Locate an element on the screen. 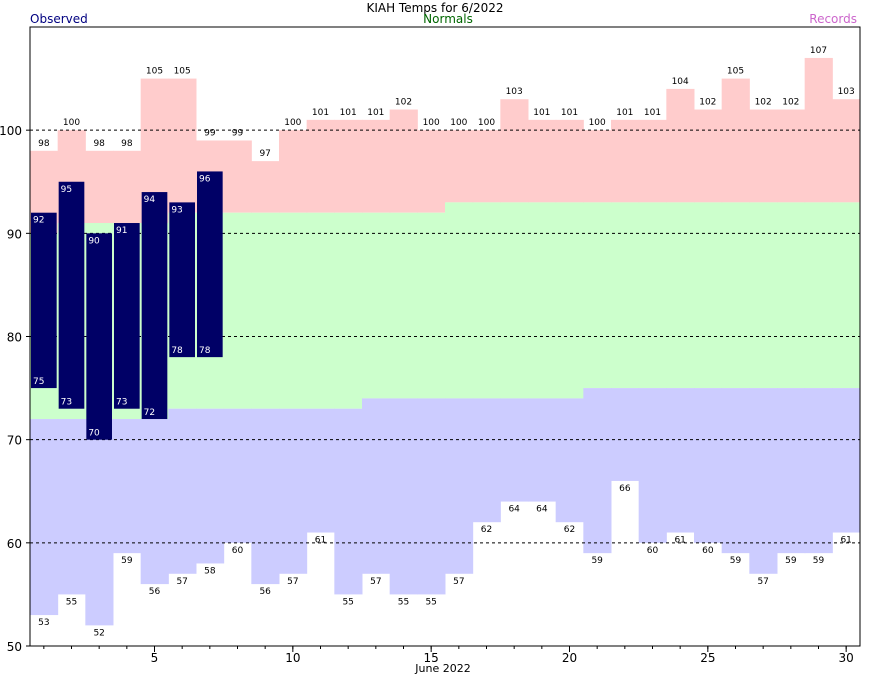 The height and width of the screenshot is (676, 870). record-low-label: 53 is located at coordinates (43, 623).